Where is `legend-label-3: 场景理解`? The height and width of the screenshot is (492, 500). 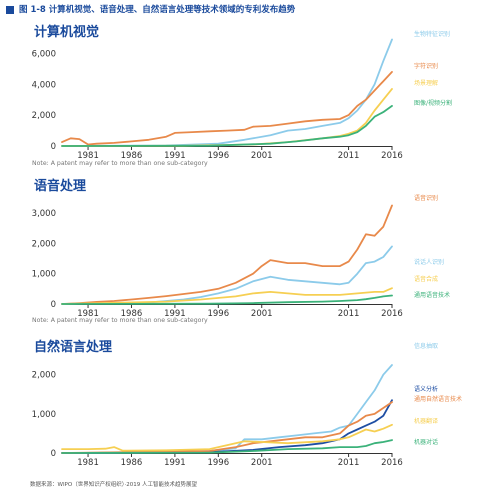
legend-label-3: 场景理解 is located at coordinates (426, 83).